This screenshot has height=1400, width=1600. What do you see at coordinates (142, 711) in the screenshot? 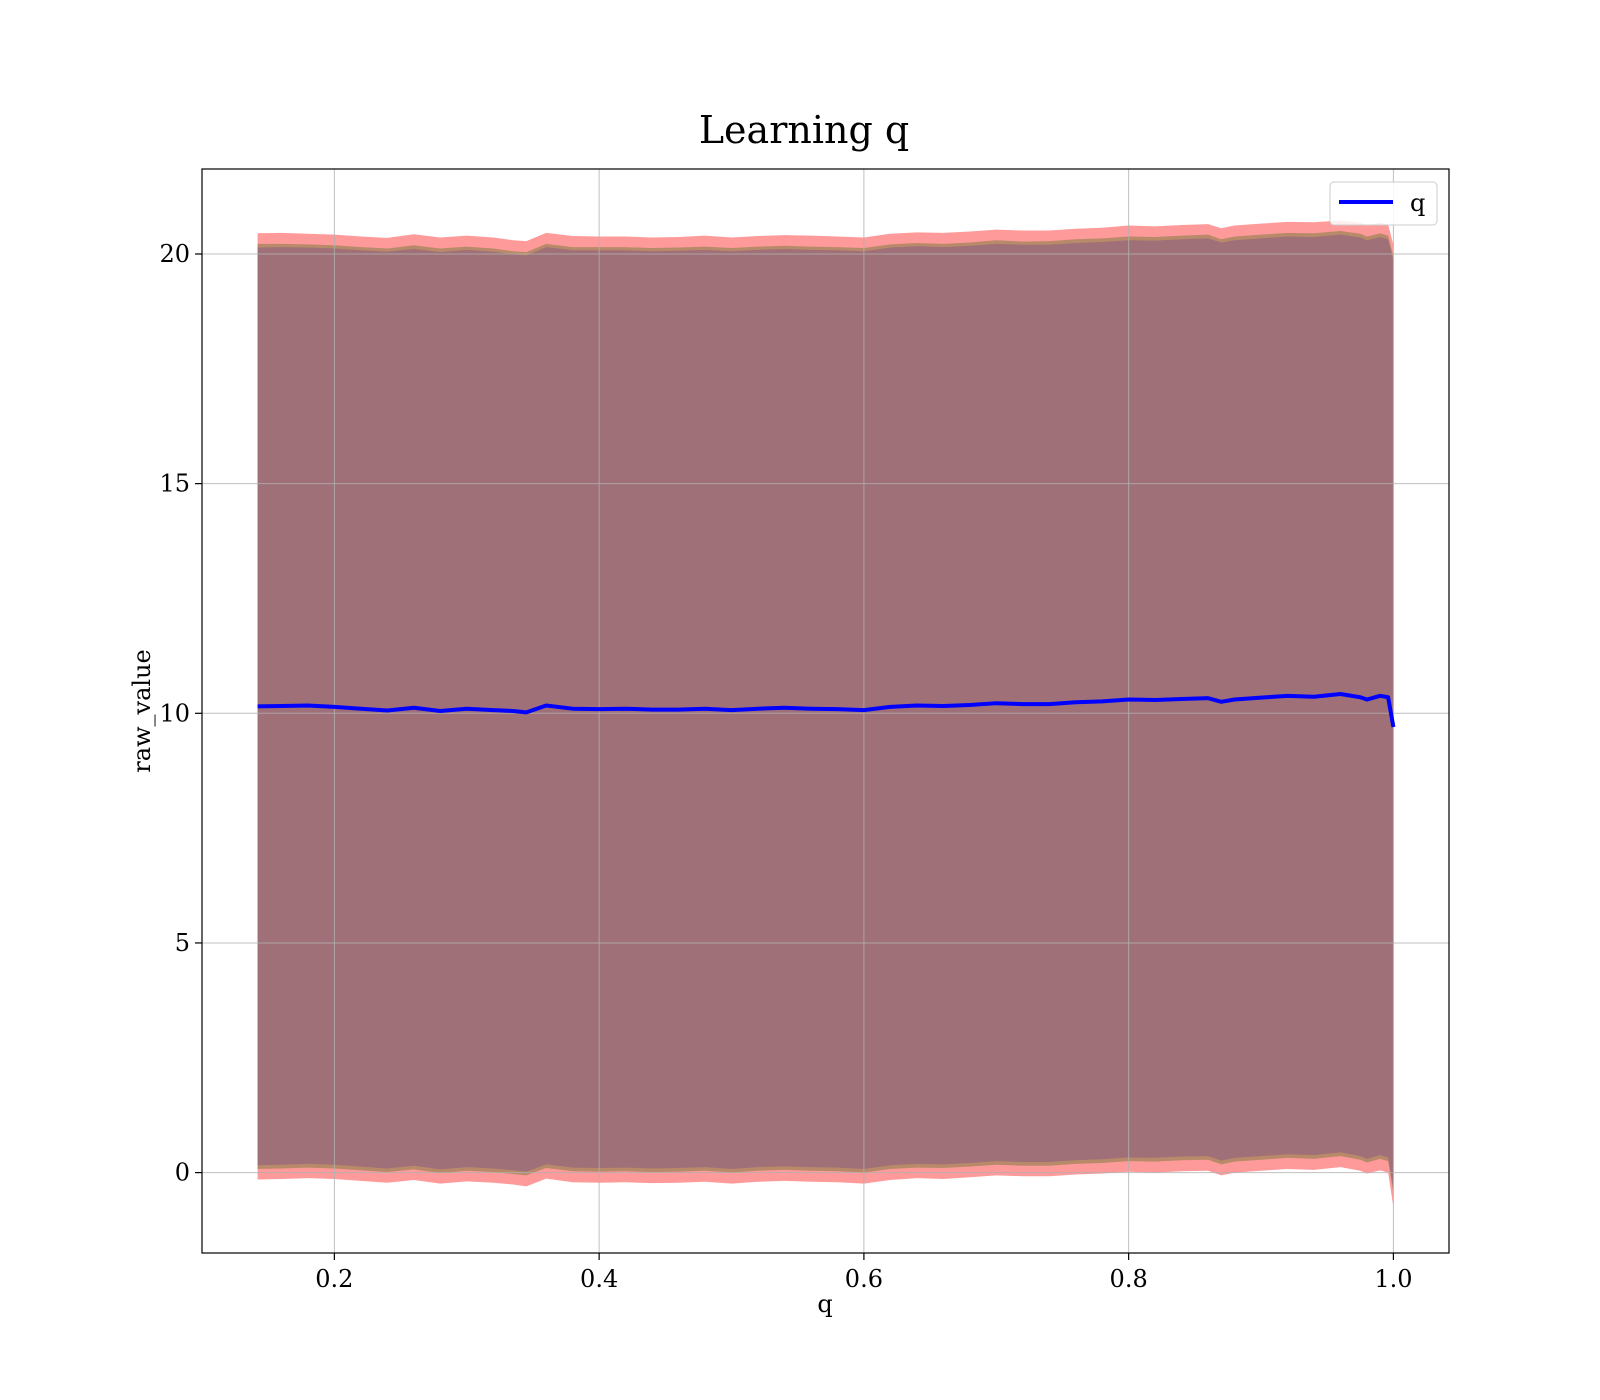
I see `y-axis-label: raw_value` at bounding box center [142, 711].